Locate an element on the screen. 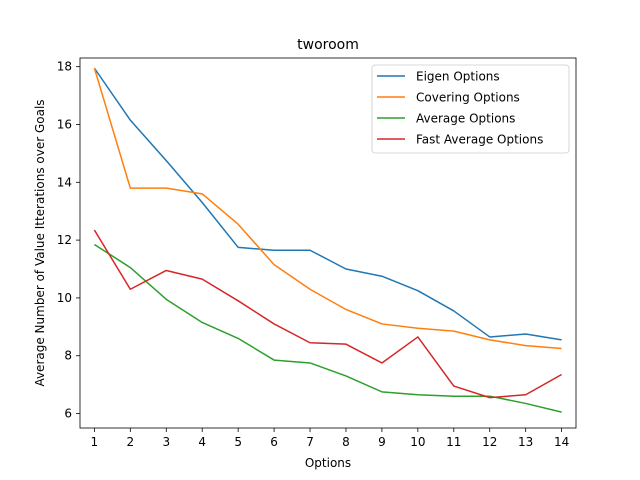 The width and height of the screenshot is (640, 480). x-tick-label: 11 is located at coordinates (453, 442).